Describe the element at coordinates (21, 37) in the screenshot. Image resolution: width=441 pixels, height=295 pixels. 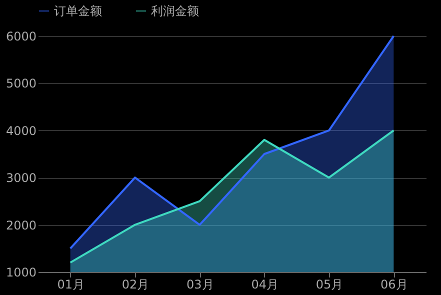
I see `y-tick-label: 6000` at that location.